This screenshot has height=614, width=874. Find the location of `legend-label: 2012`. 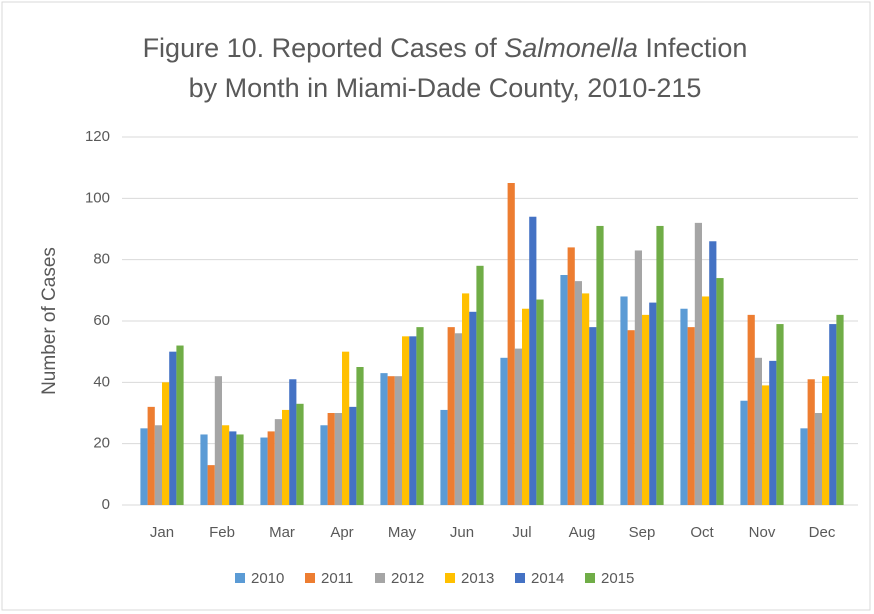

legend-label: 2012 is located at coordinates (407, 578).